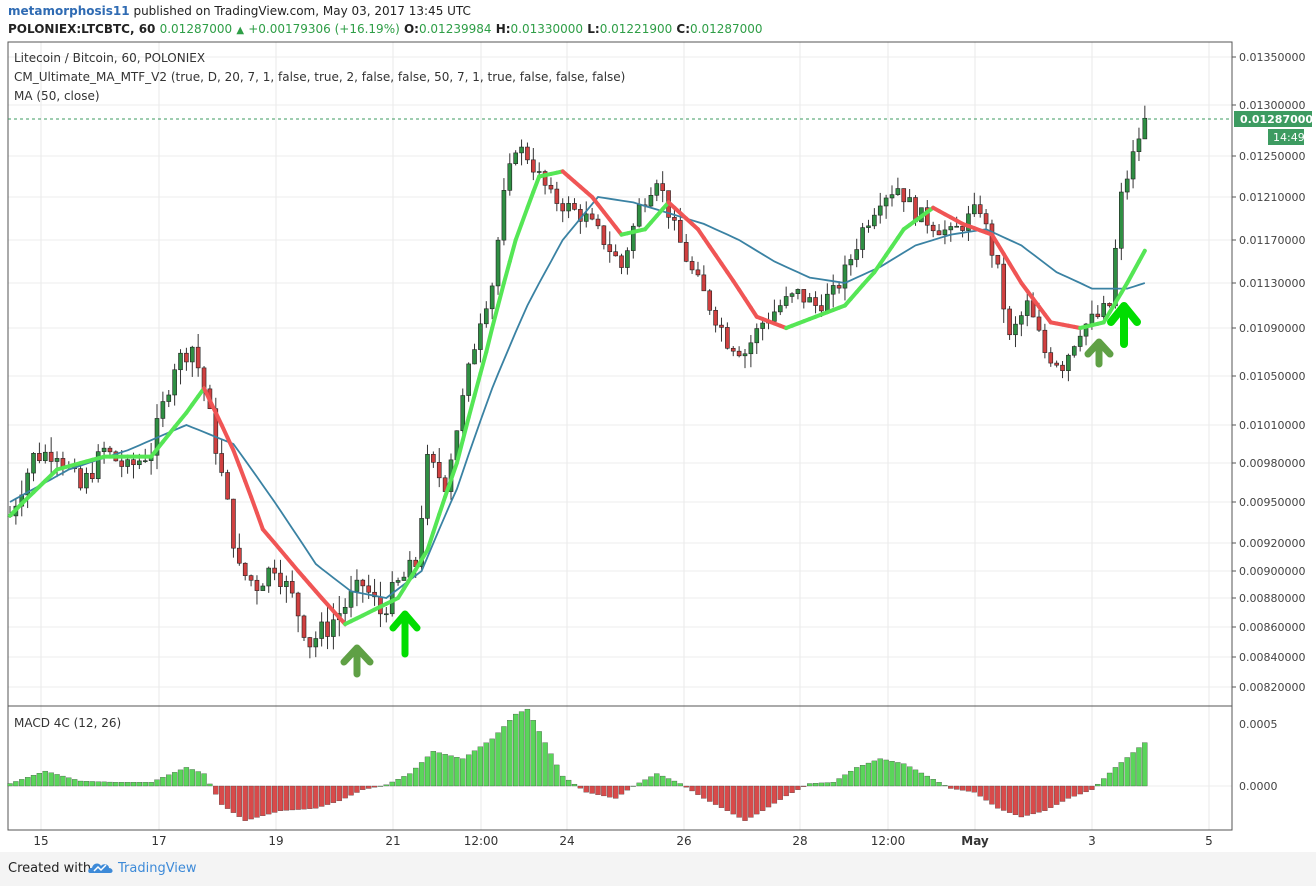 Image resolution: width=1316 pixels, height=886 pixels. Describe the element at coordinates (566, 841) in the screenshot. I see `time-tick-label: 24` at that location.